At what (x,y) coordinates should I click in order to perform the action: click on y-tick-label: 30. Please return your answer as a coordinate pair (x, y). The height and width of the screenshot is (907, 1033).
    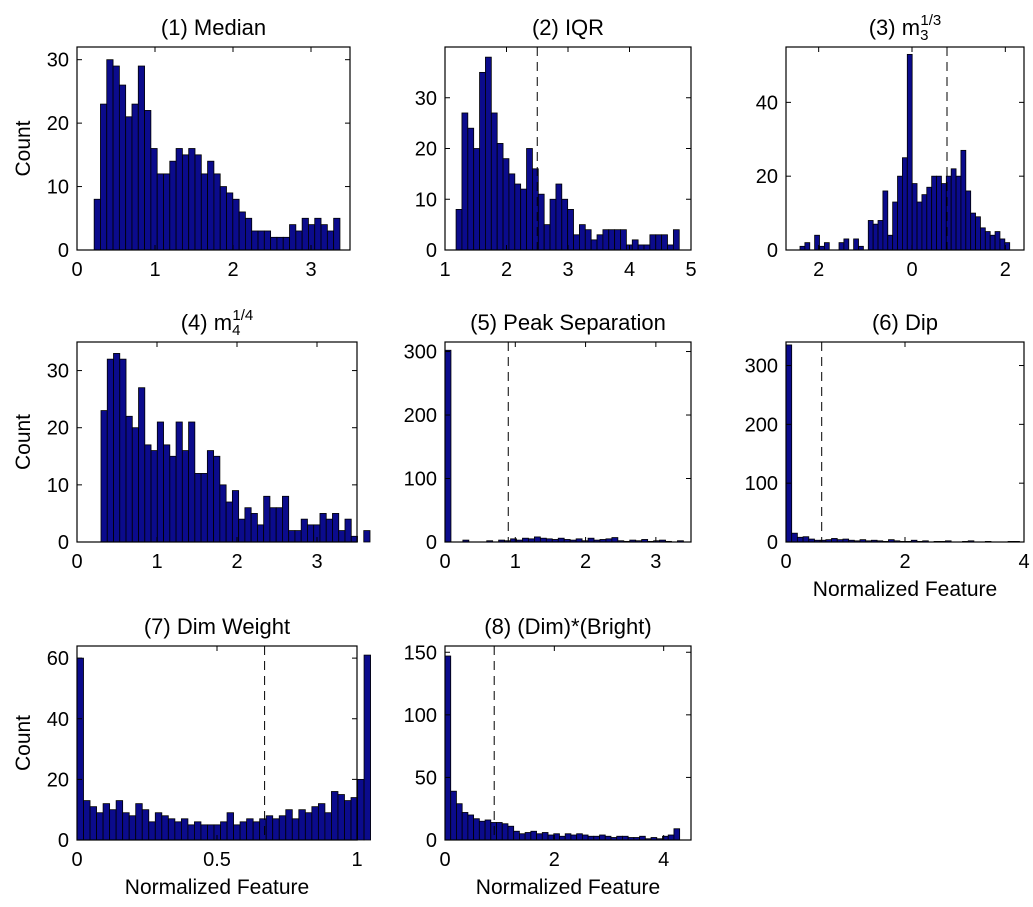
    Looking at the image, I should click on (426, 99).